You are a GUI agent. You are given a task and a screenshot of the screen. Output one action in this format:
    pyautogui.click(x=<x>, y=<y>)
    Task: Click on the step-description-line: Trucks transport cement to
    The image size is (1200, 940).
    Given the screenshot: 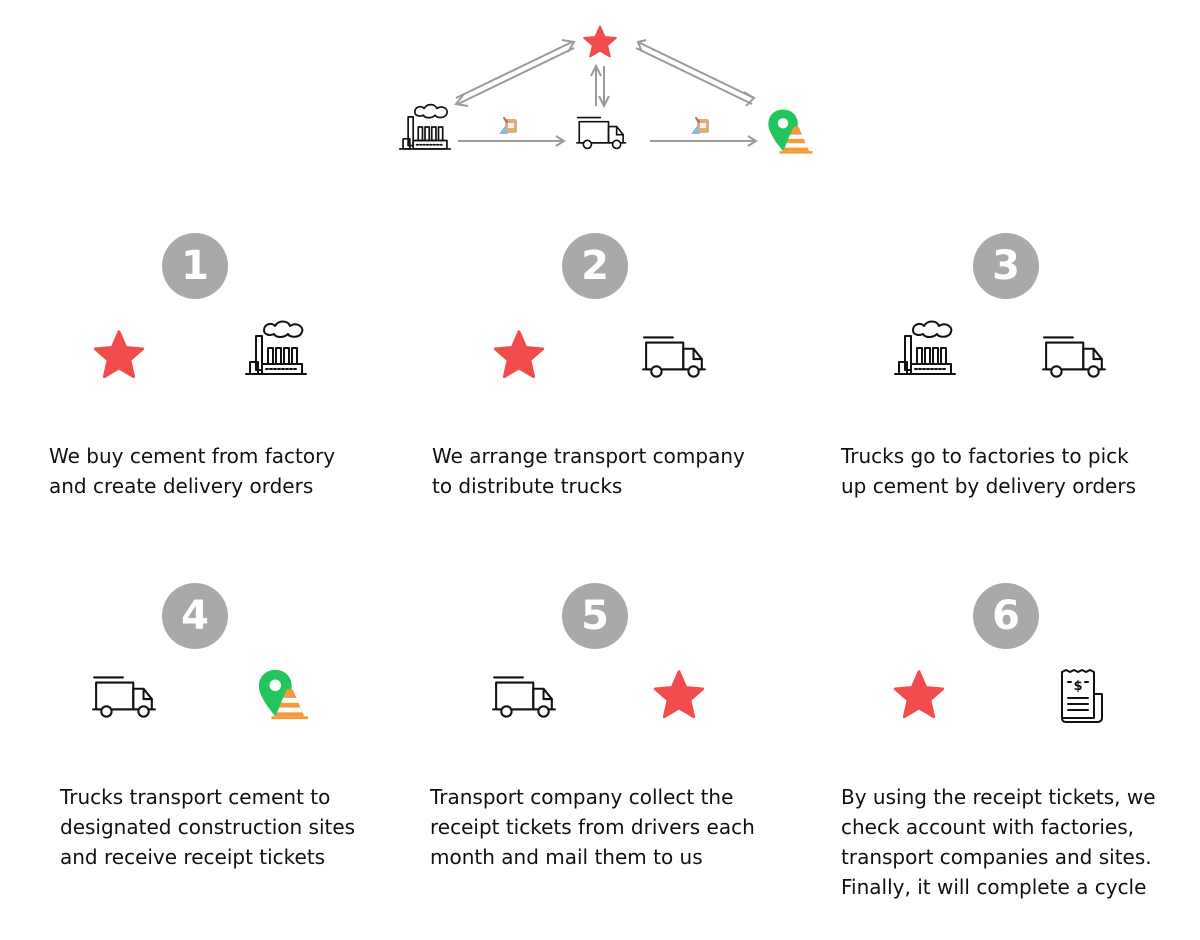 What is the action you would take?
    pyautogui.click(x=195, y=797)
    